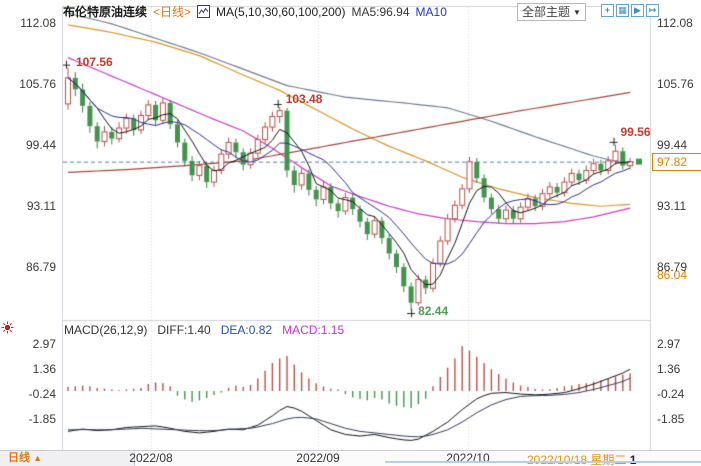  I want to click on chart-toolbar: + ▦ ▶ ↦, so click(630, 10).